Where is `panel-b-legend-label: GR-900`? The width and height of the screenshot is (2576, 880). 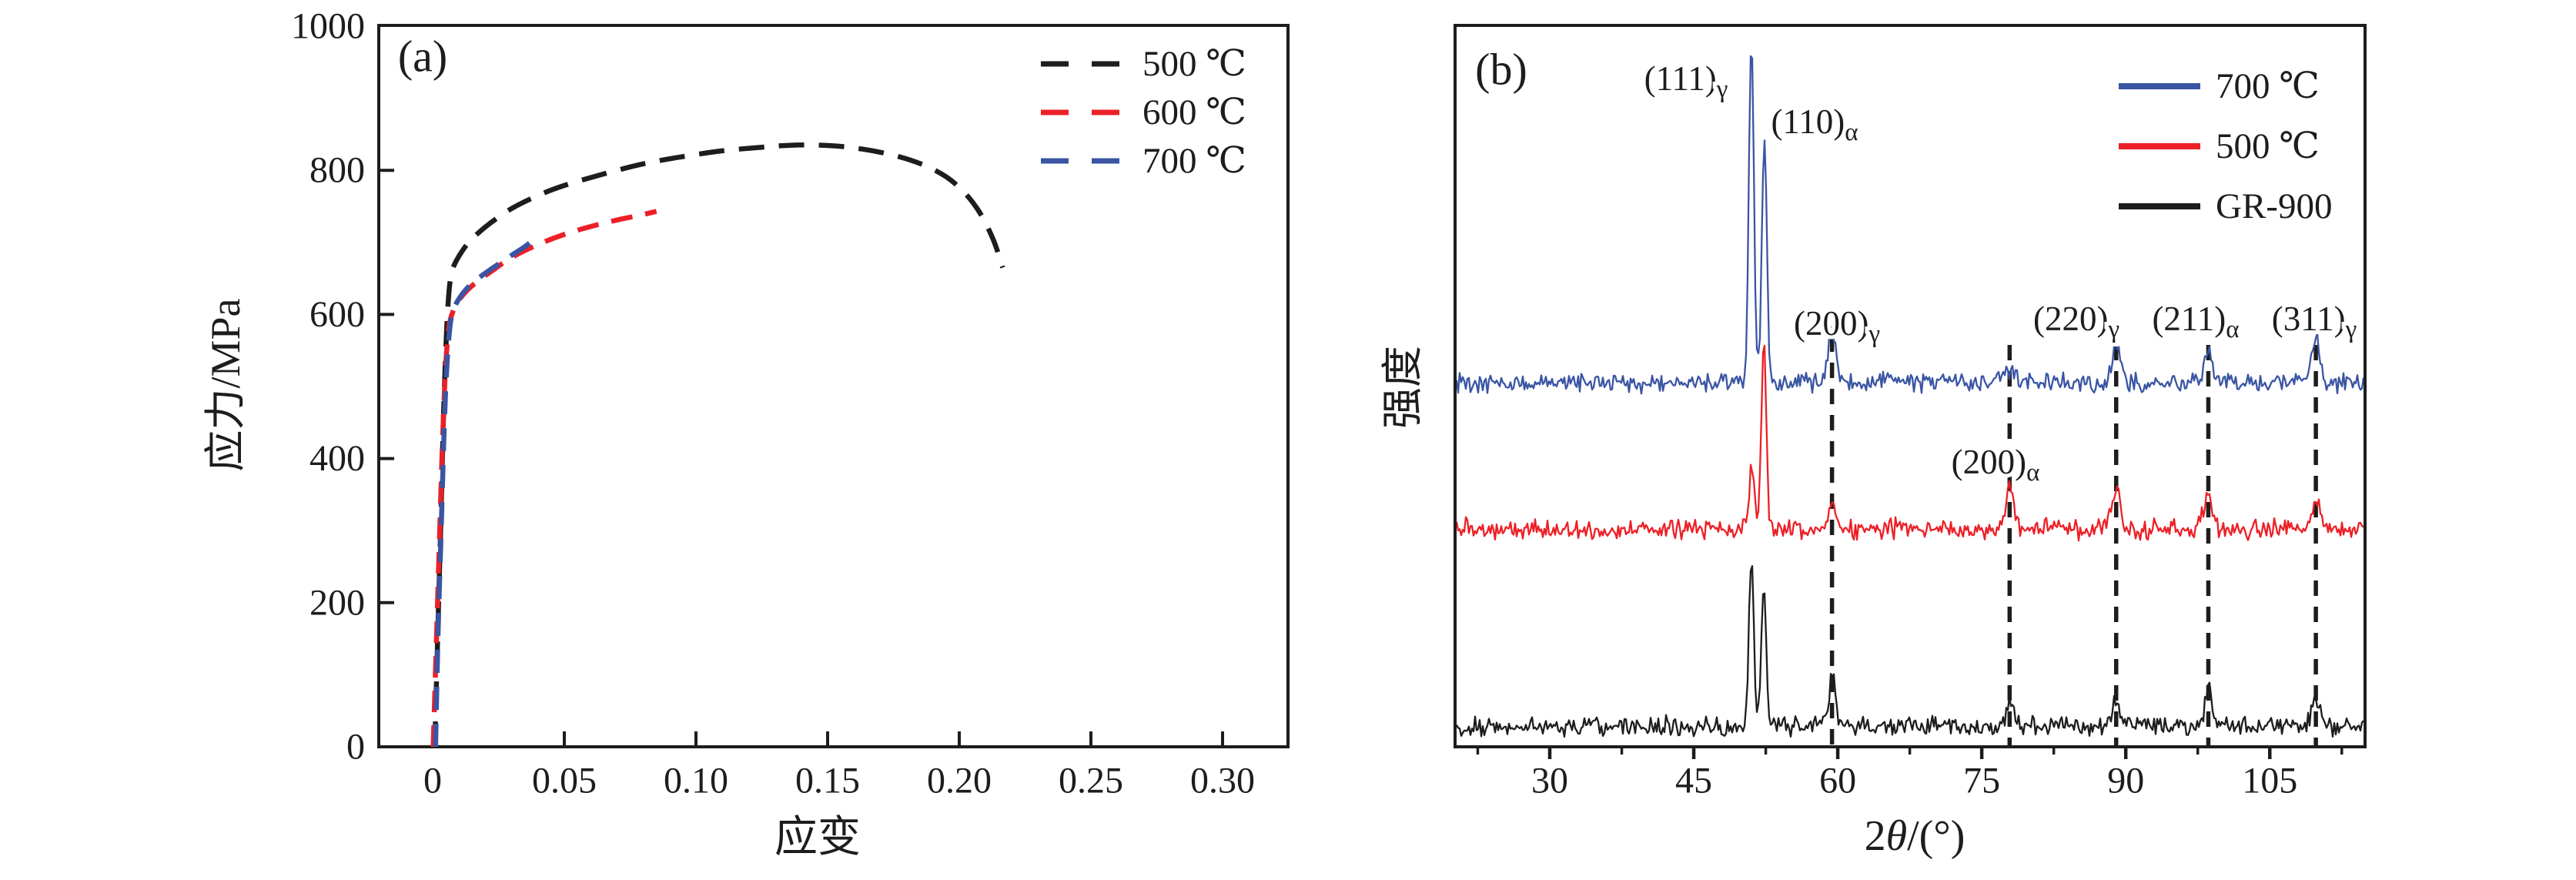
panel-b-legend-label: GR-900 is located at coordinates (2274, 206).